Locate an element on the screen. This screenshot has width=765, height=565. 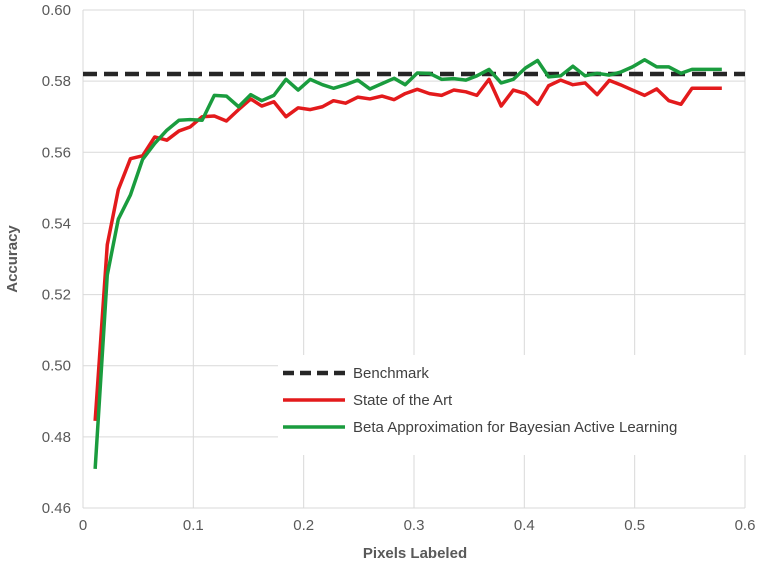
legend-background is located at coordinates (513, 405).